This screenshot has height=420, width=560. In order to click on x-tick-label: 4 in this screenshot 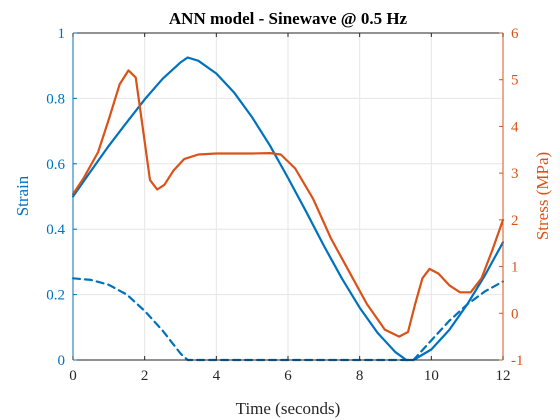, I will do `click(217, 376)`.